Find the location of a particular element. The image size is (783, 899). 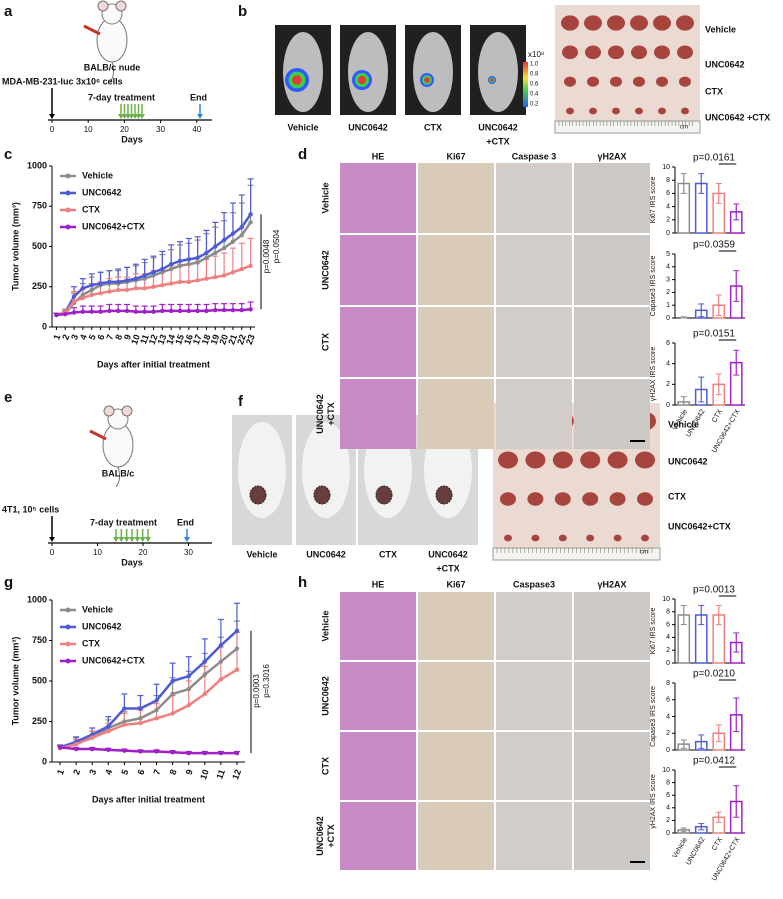

label: Ki67 is located at coordinates (455, 584).